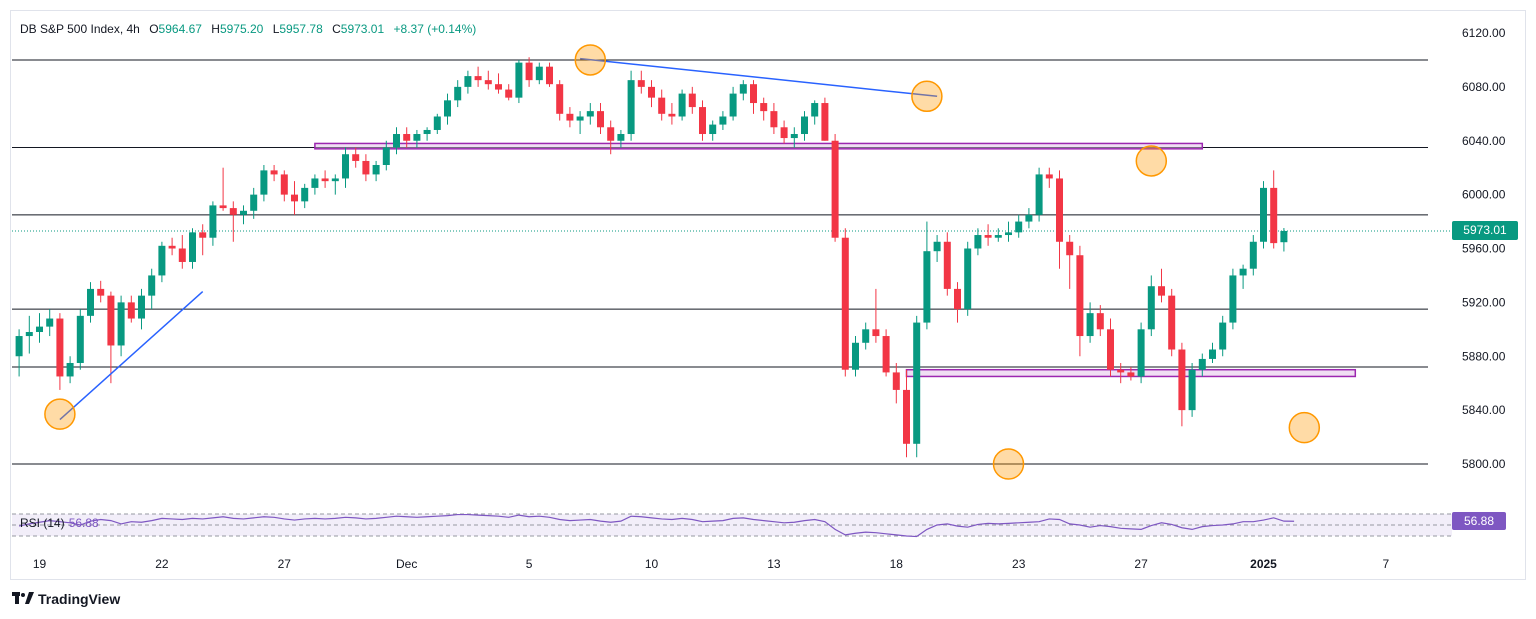 Image resolution: width=1536 pixels, height=619 pixels. I want to click on tradingview-wordmark: TradingView, so click(79, 599).